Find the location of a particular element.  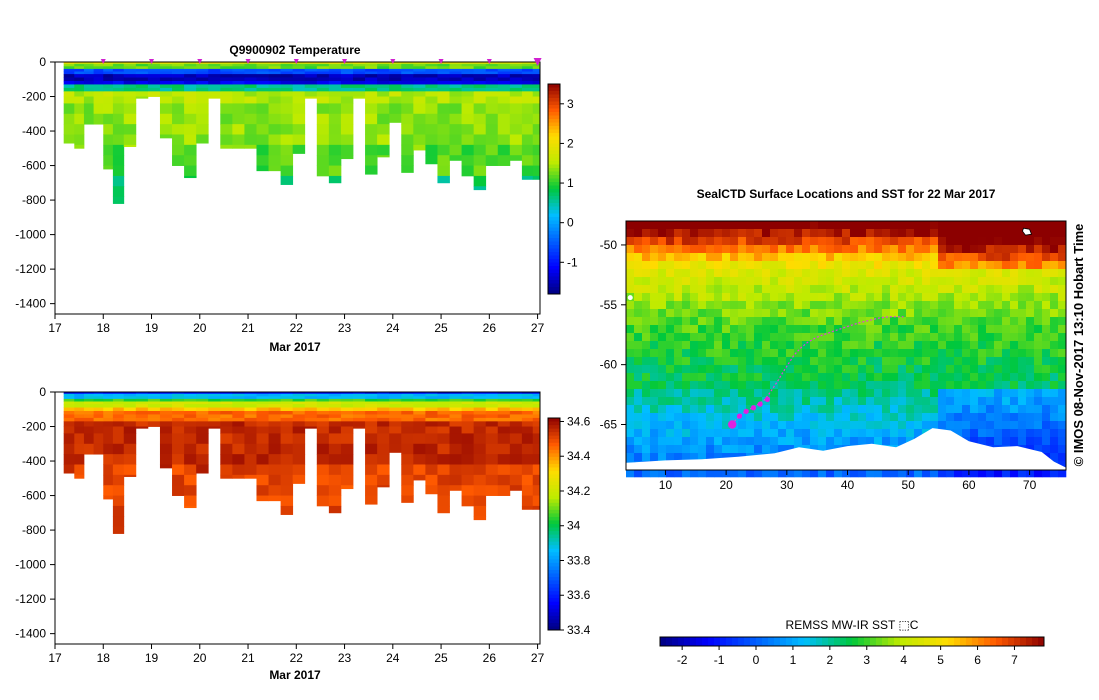

surface-position-marker is located at coordinates (296, 61).